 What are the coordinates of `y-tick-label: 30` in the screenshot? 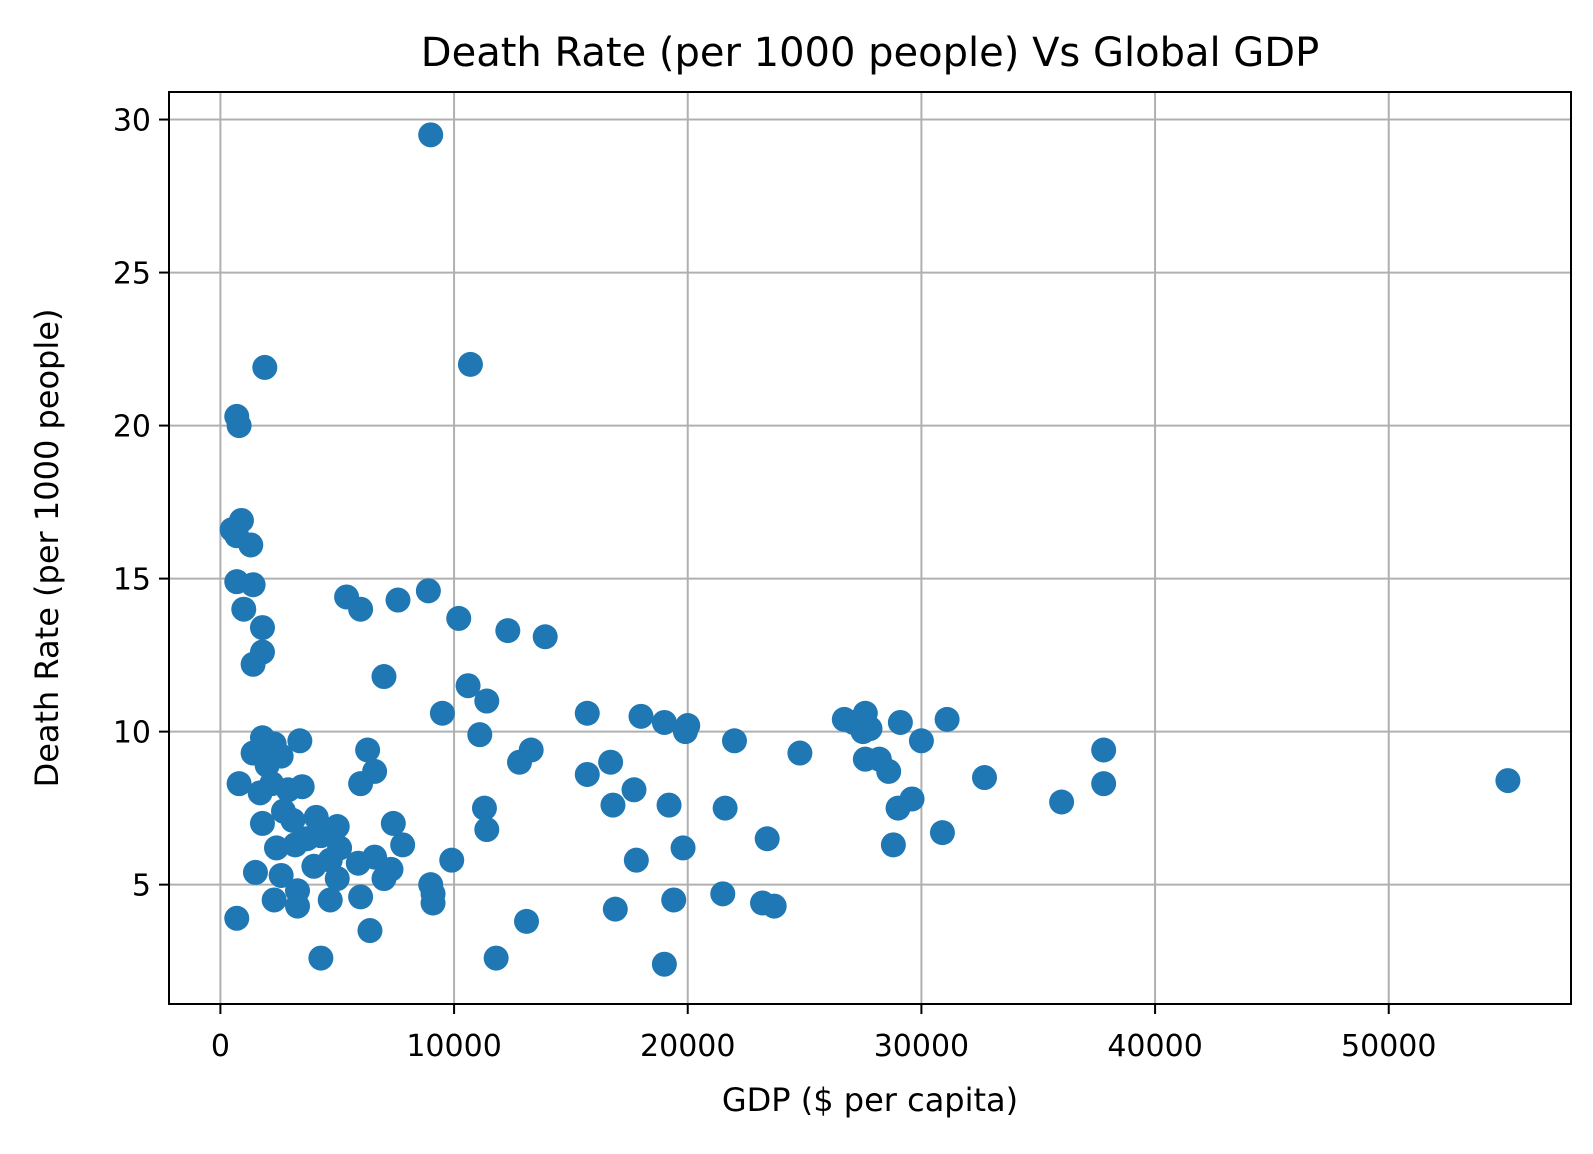 It's located at (132, 121).